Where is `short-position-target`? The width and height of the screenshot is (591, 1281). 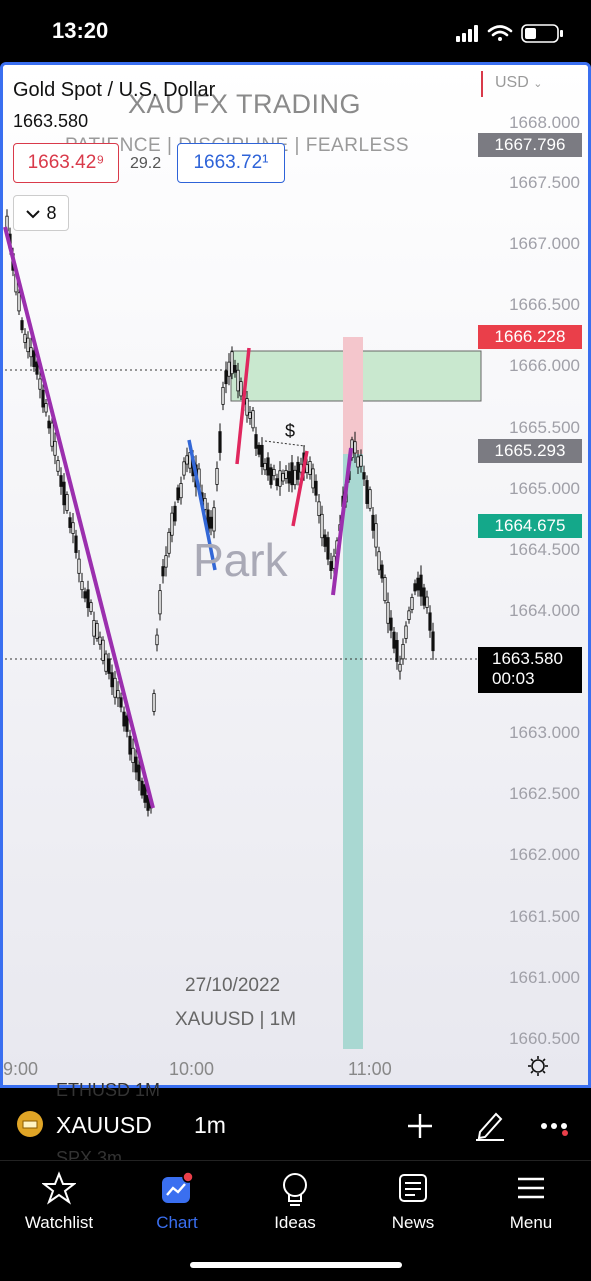 short-position-target is located at coordinates (353, 751).